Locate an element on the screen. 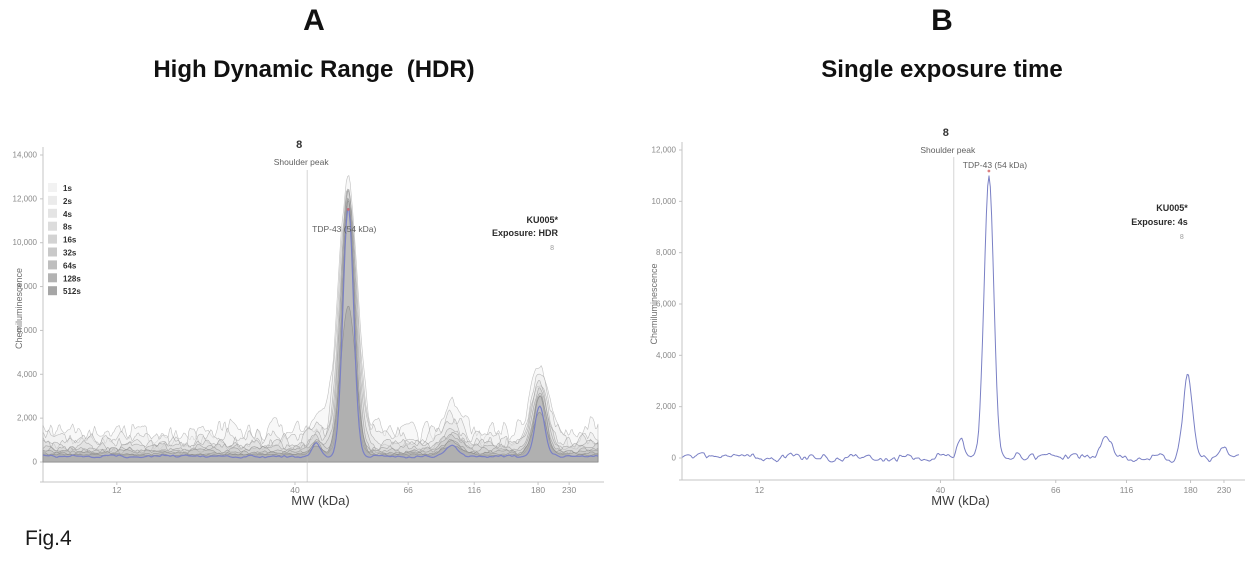  exposure-label: Exposure: HDR is located at coordinates (525, 233).